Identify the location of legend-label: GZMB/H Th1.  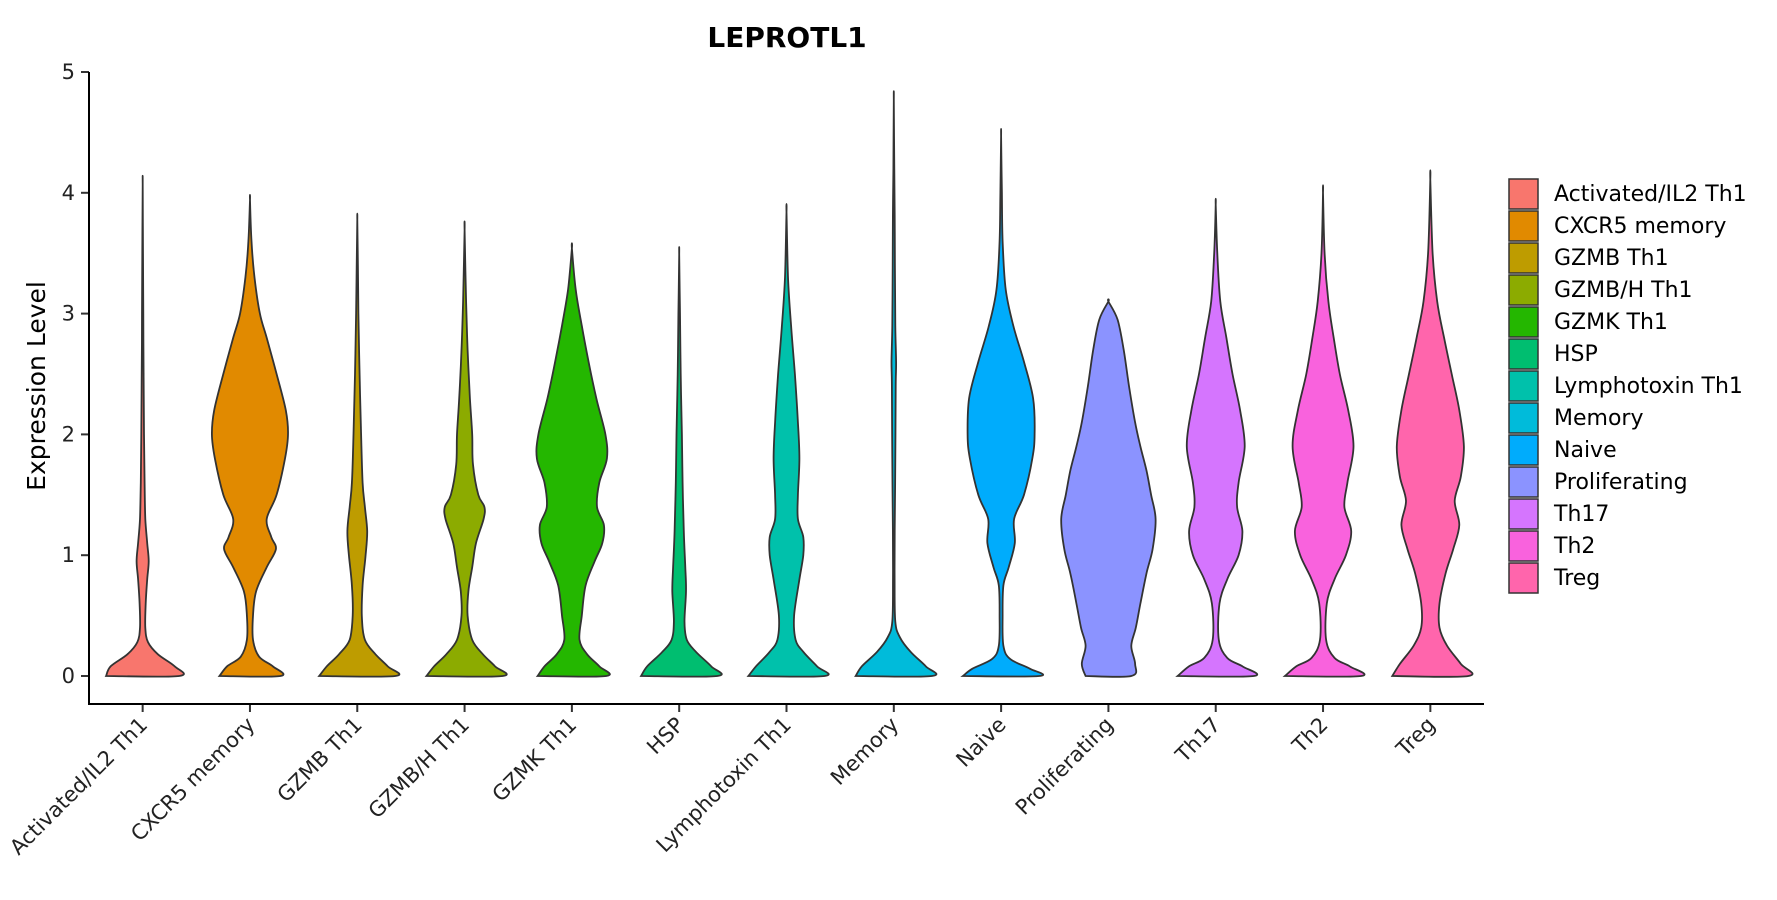
(1623, 290).